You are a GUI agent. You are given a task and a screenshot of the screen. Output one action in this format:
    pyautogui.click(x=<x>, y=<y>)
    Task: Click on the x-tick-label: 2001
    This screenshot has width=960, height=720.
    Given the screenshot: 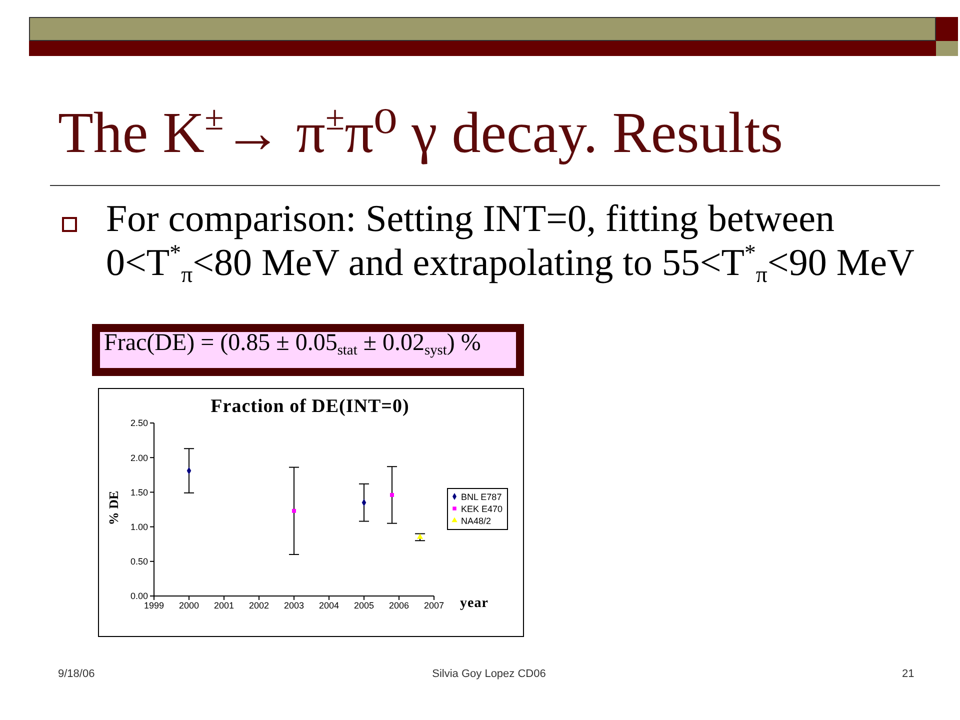 What is the action you would take?
    pyautogui.click(x=224, y=605)
    